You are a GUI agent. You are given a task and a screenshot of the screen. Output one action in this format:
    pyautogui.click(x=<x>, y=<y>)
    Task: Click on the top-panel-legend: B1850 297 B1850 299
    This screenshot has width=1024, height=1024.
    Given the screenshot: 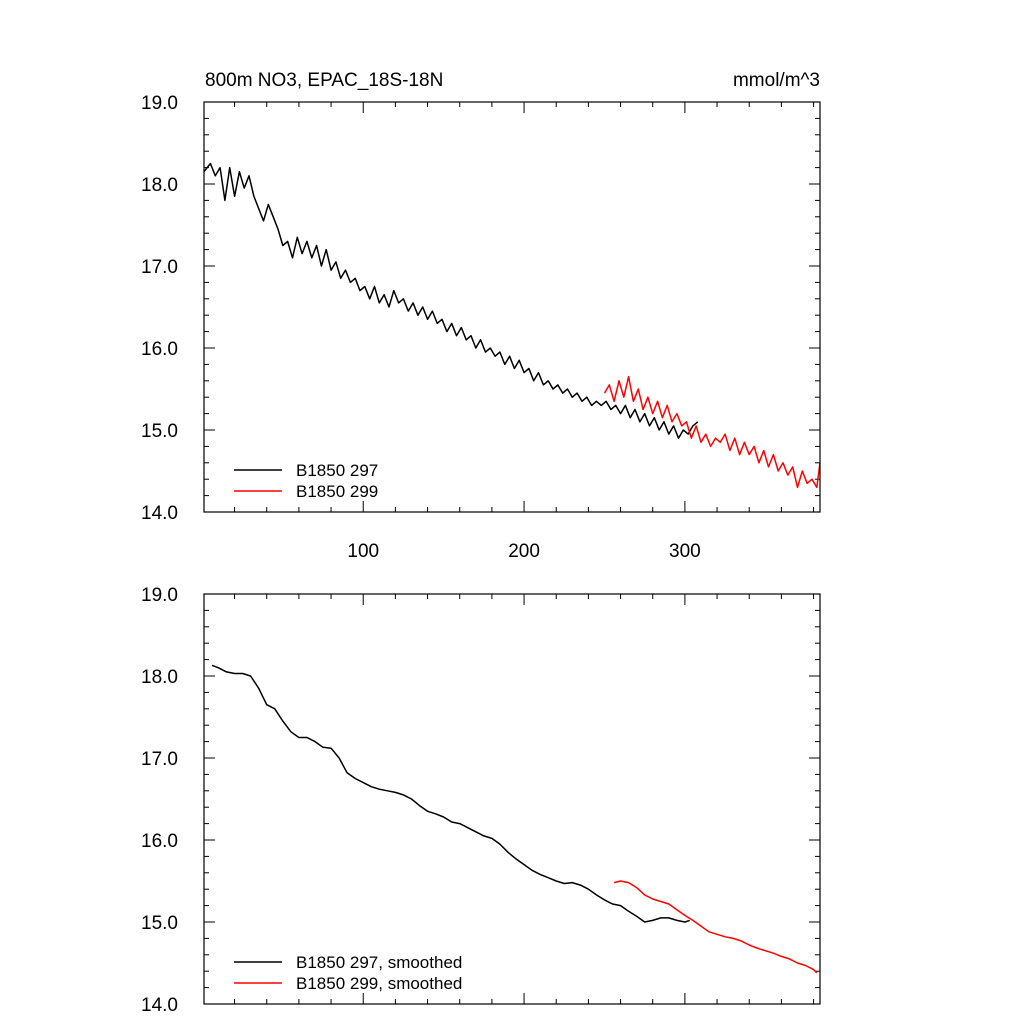 What is the action you would take?
    pyautogui.click(x=306, y=481)
    